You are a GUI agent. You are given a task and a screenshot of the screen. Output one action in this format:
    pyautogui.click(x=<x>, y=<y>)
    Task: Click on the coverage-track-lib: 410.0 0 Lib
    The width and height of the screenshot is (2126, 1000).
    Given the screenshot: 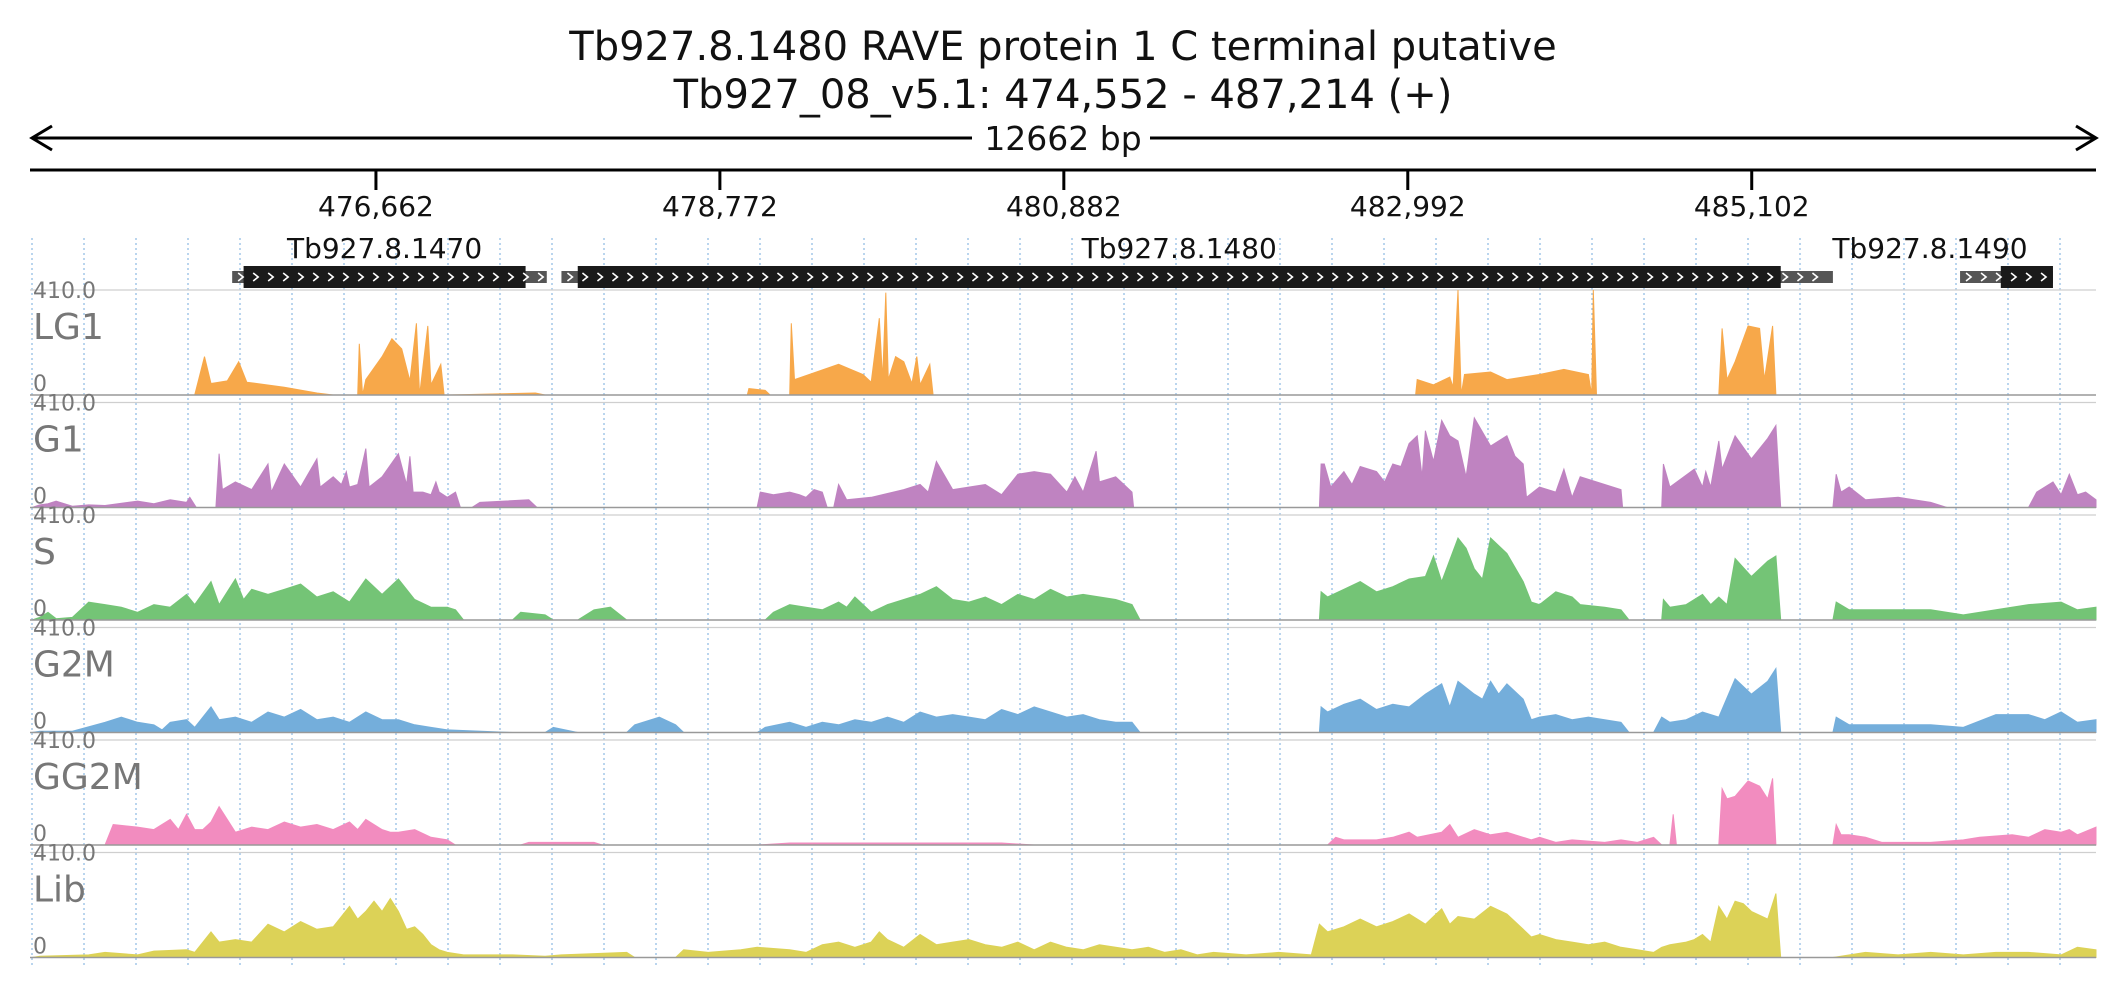 What is the action you would take?
    pyautogui.click(x=1063, y=901)
    